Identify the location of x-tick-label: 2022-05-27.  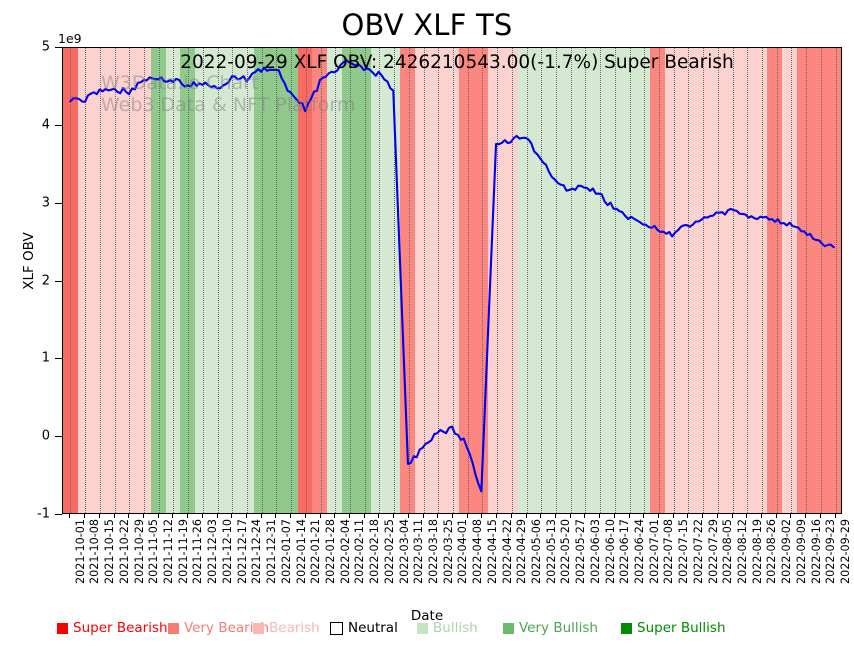
(581, 552).